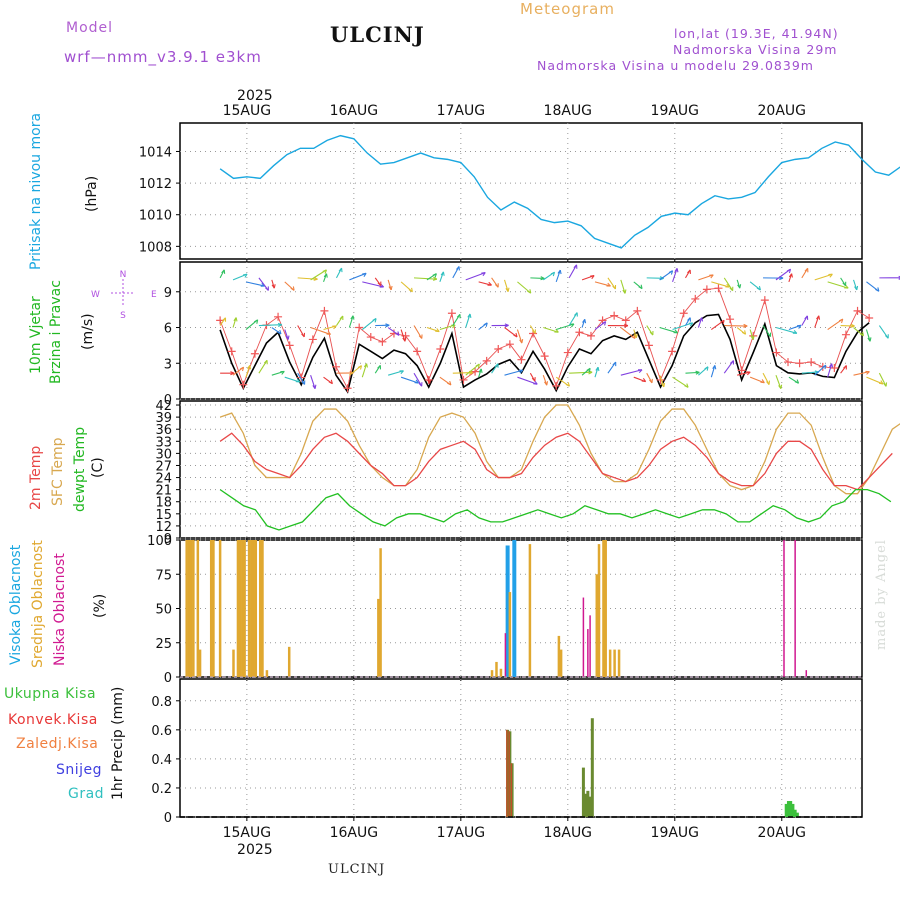 This screenshot has width=900, height=900. What do you see at coordinates (154, 295) in the screenshot?
I see `compass-east: E` at bounding box center [154, 295].